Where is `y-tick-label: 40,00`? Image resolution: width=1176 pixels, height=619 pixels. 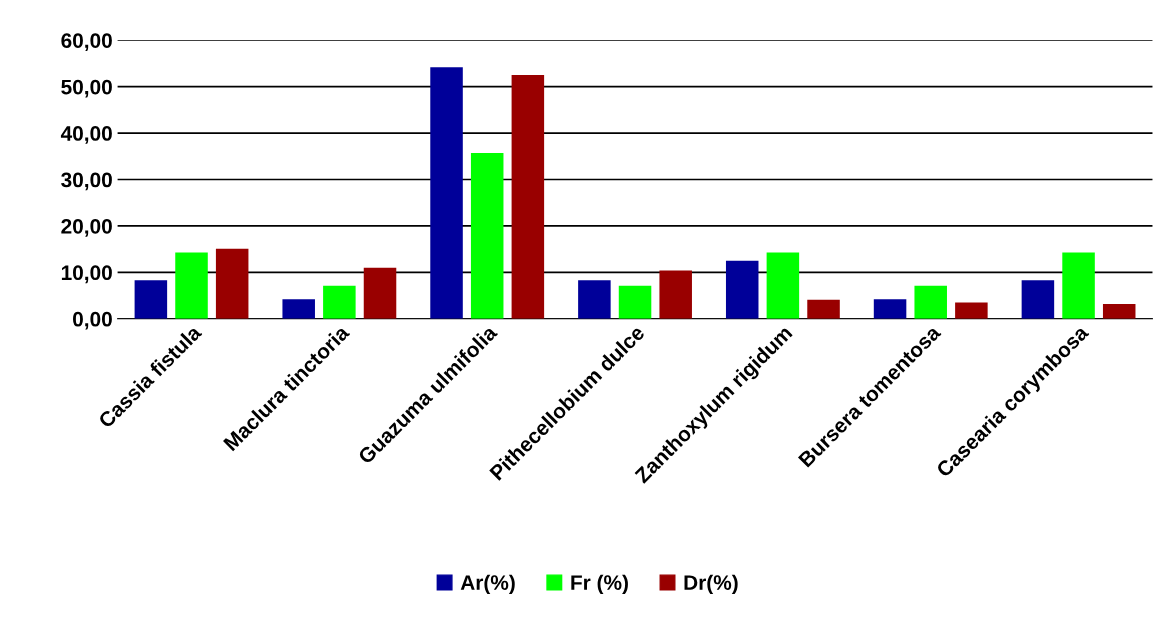 y-tick-label: 40,00 is located at coordinates (86, 135).